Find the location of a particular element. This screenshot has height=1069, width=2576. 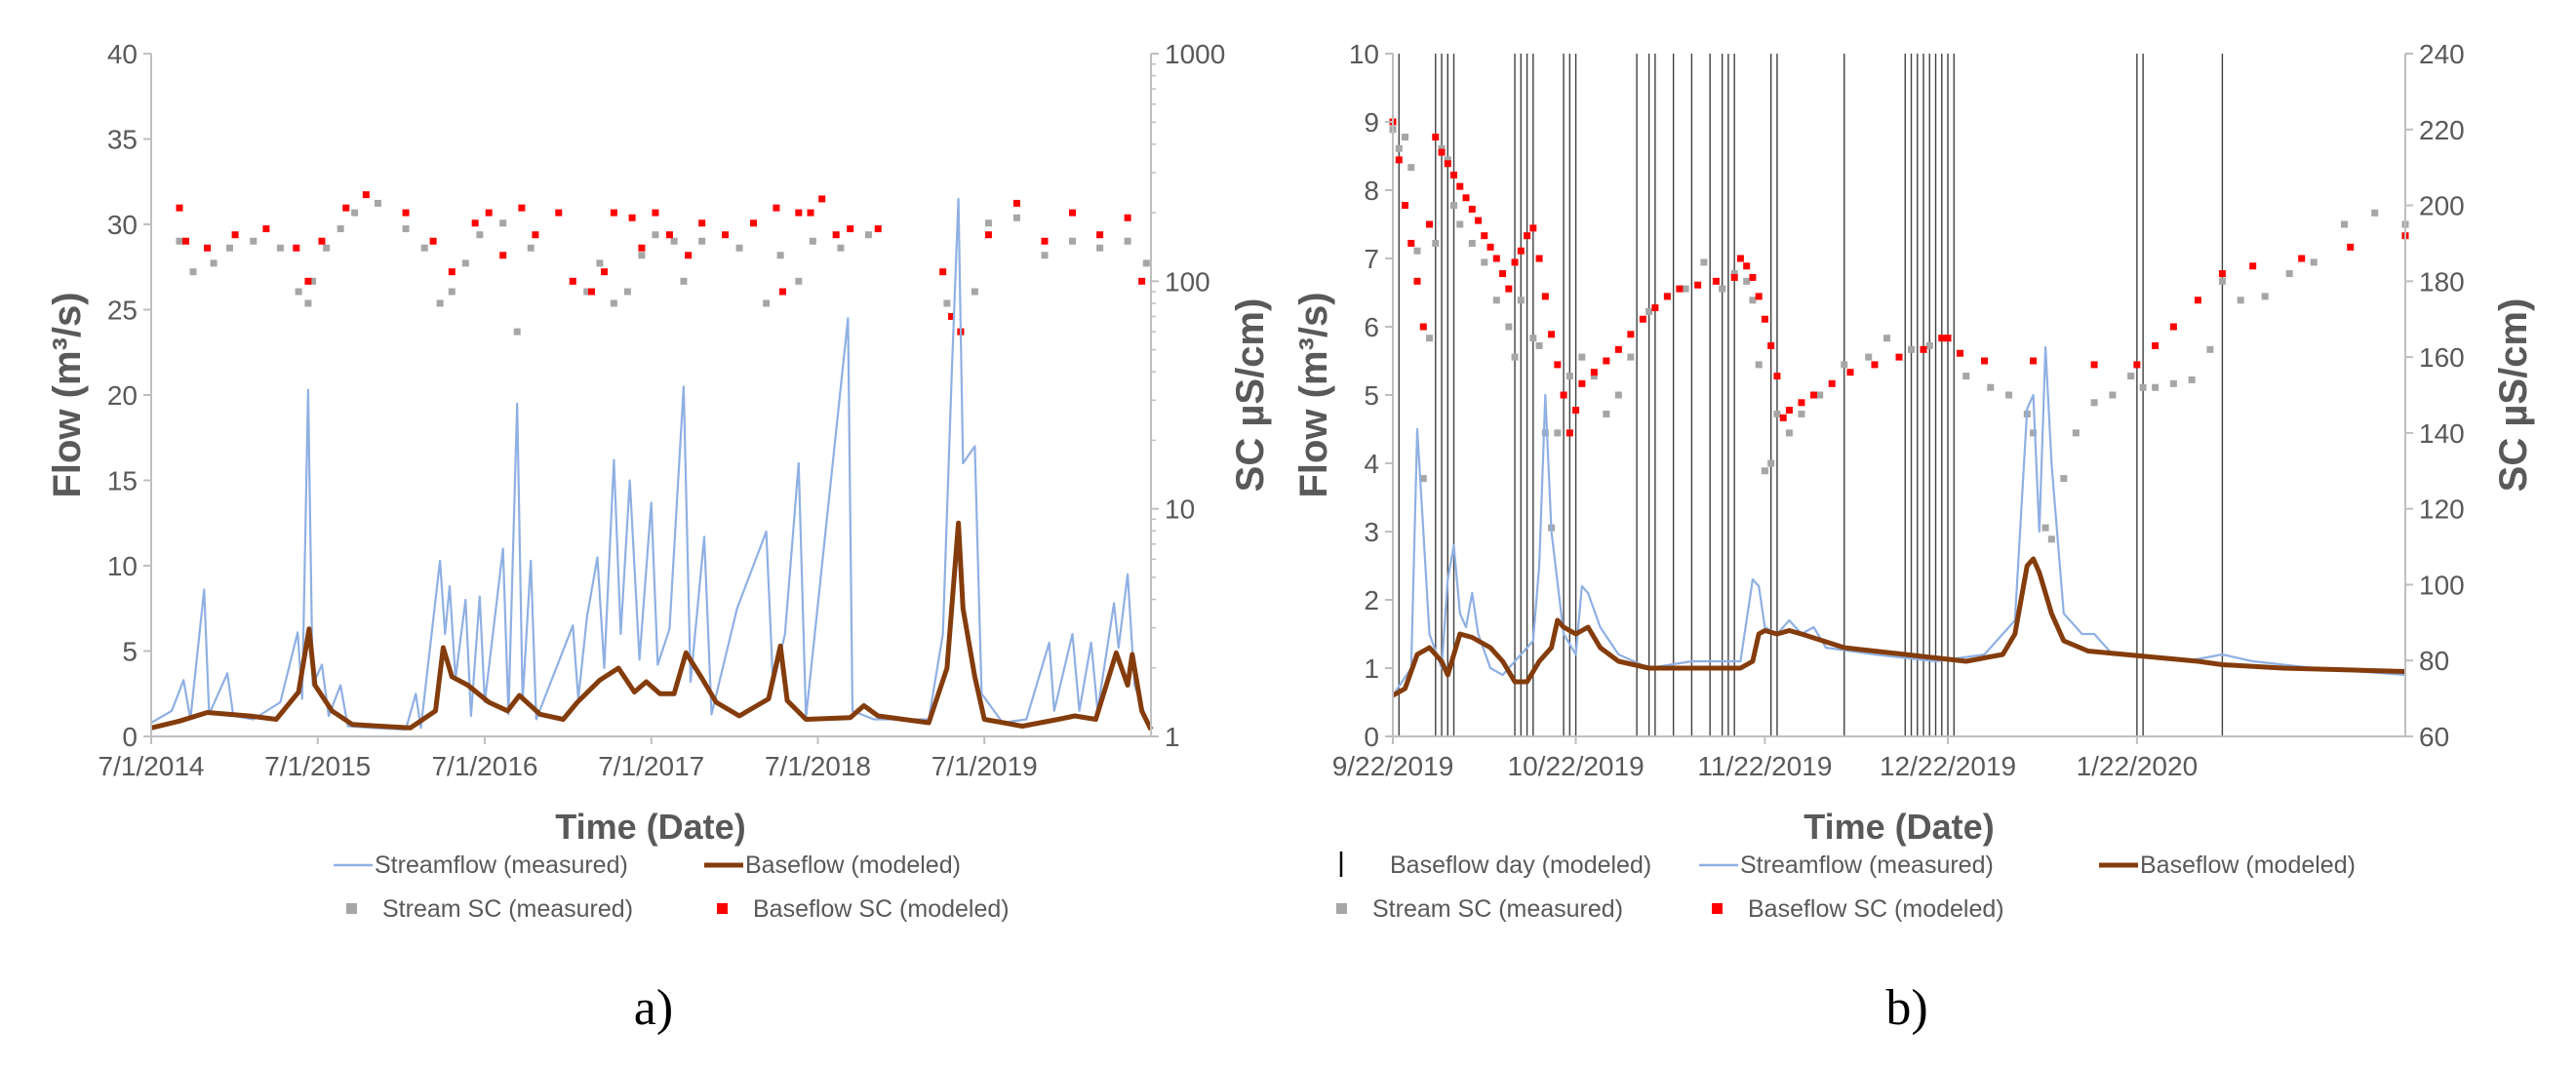

x-tick-label: 7/1/2019 is located at coordinates (984, 766).